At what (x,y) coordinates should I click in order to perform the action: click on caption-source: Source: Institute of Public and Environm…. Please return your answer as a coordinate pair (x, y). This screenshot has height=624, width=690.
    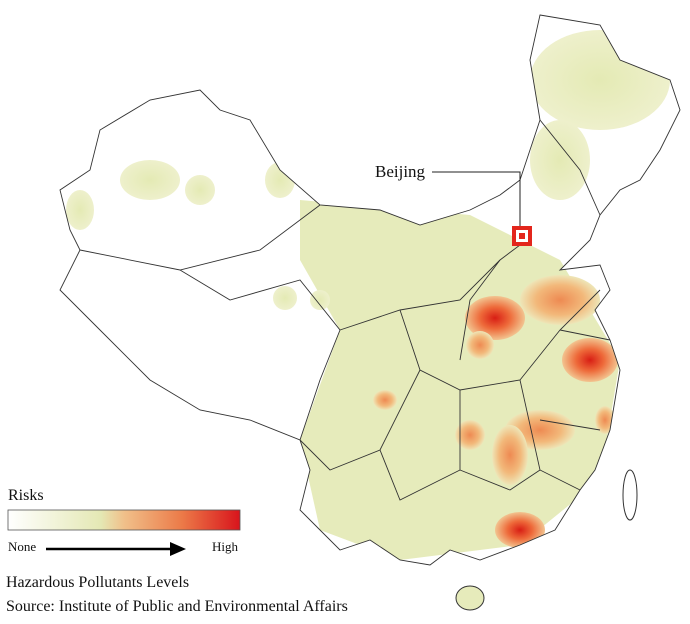
    Looking at the image, I should click on (177, 606).